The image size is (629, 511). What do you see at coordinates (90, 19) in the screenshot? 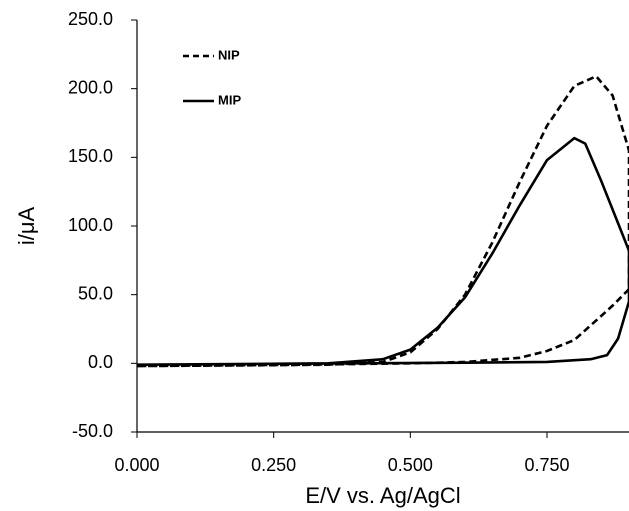
I see `y-tick-label: 250.0` at bounding box center [90, 19].